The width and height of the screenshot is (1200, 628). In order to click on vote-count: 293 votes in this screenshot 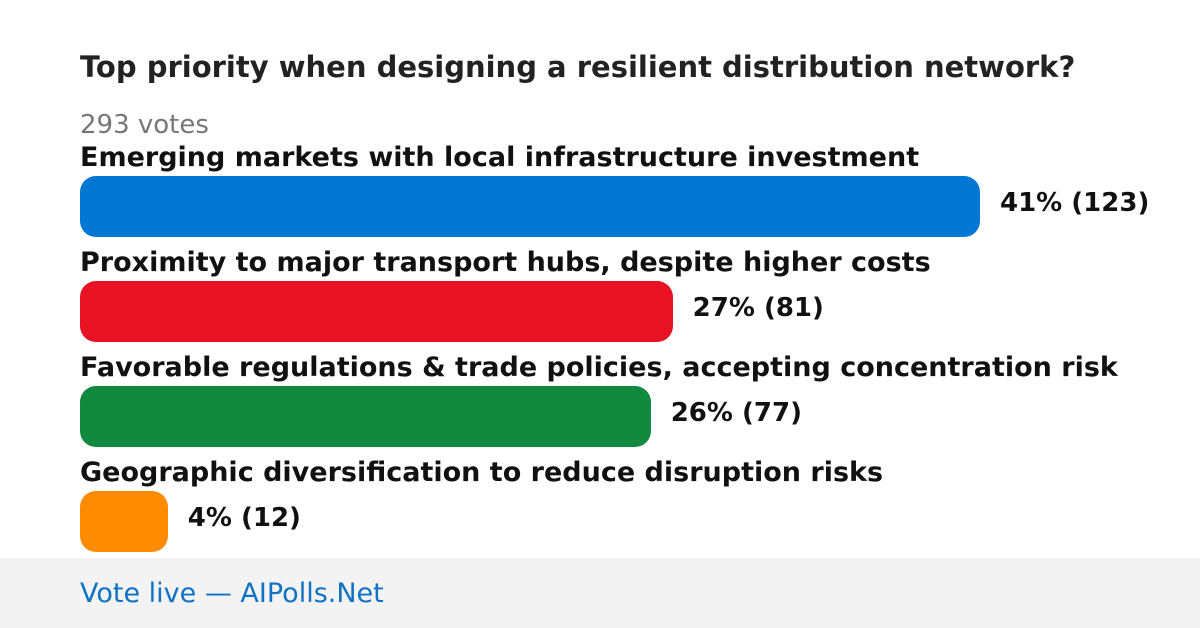, I will do `click(144, 125)`.